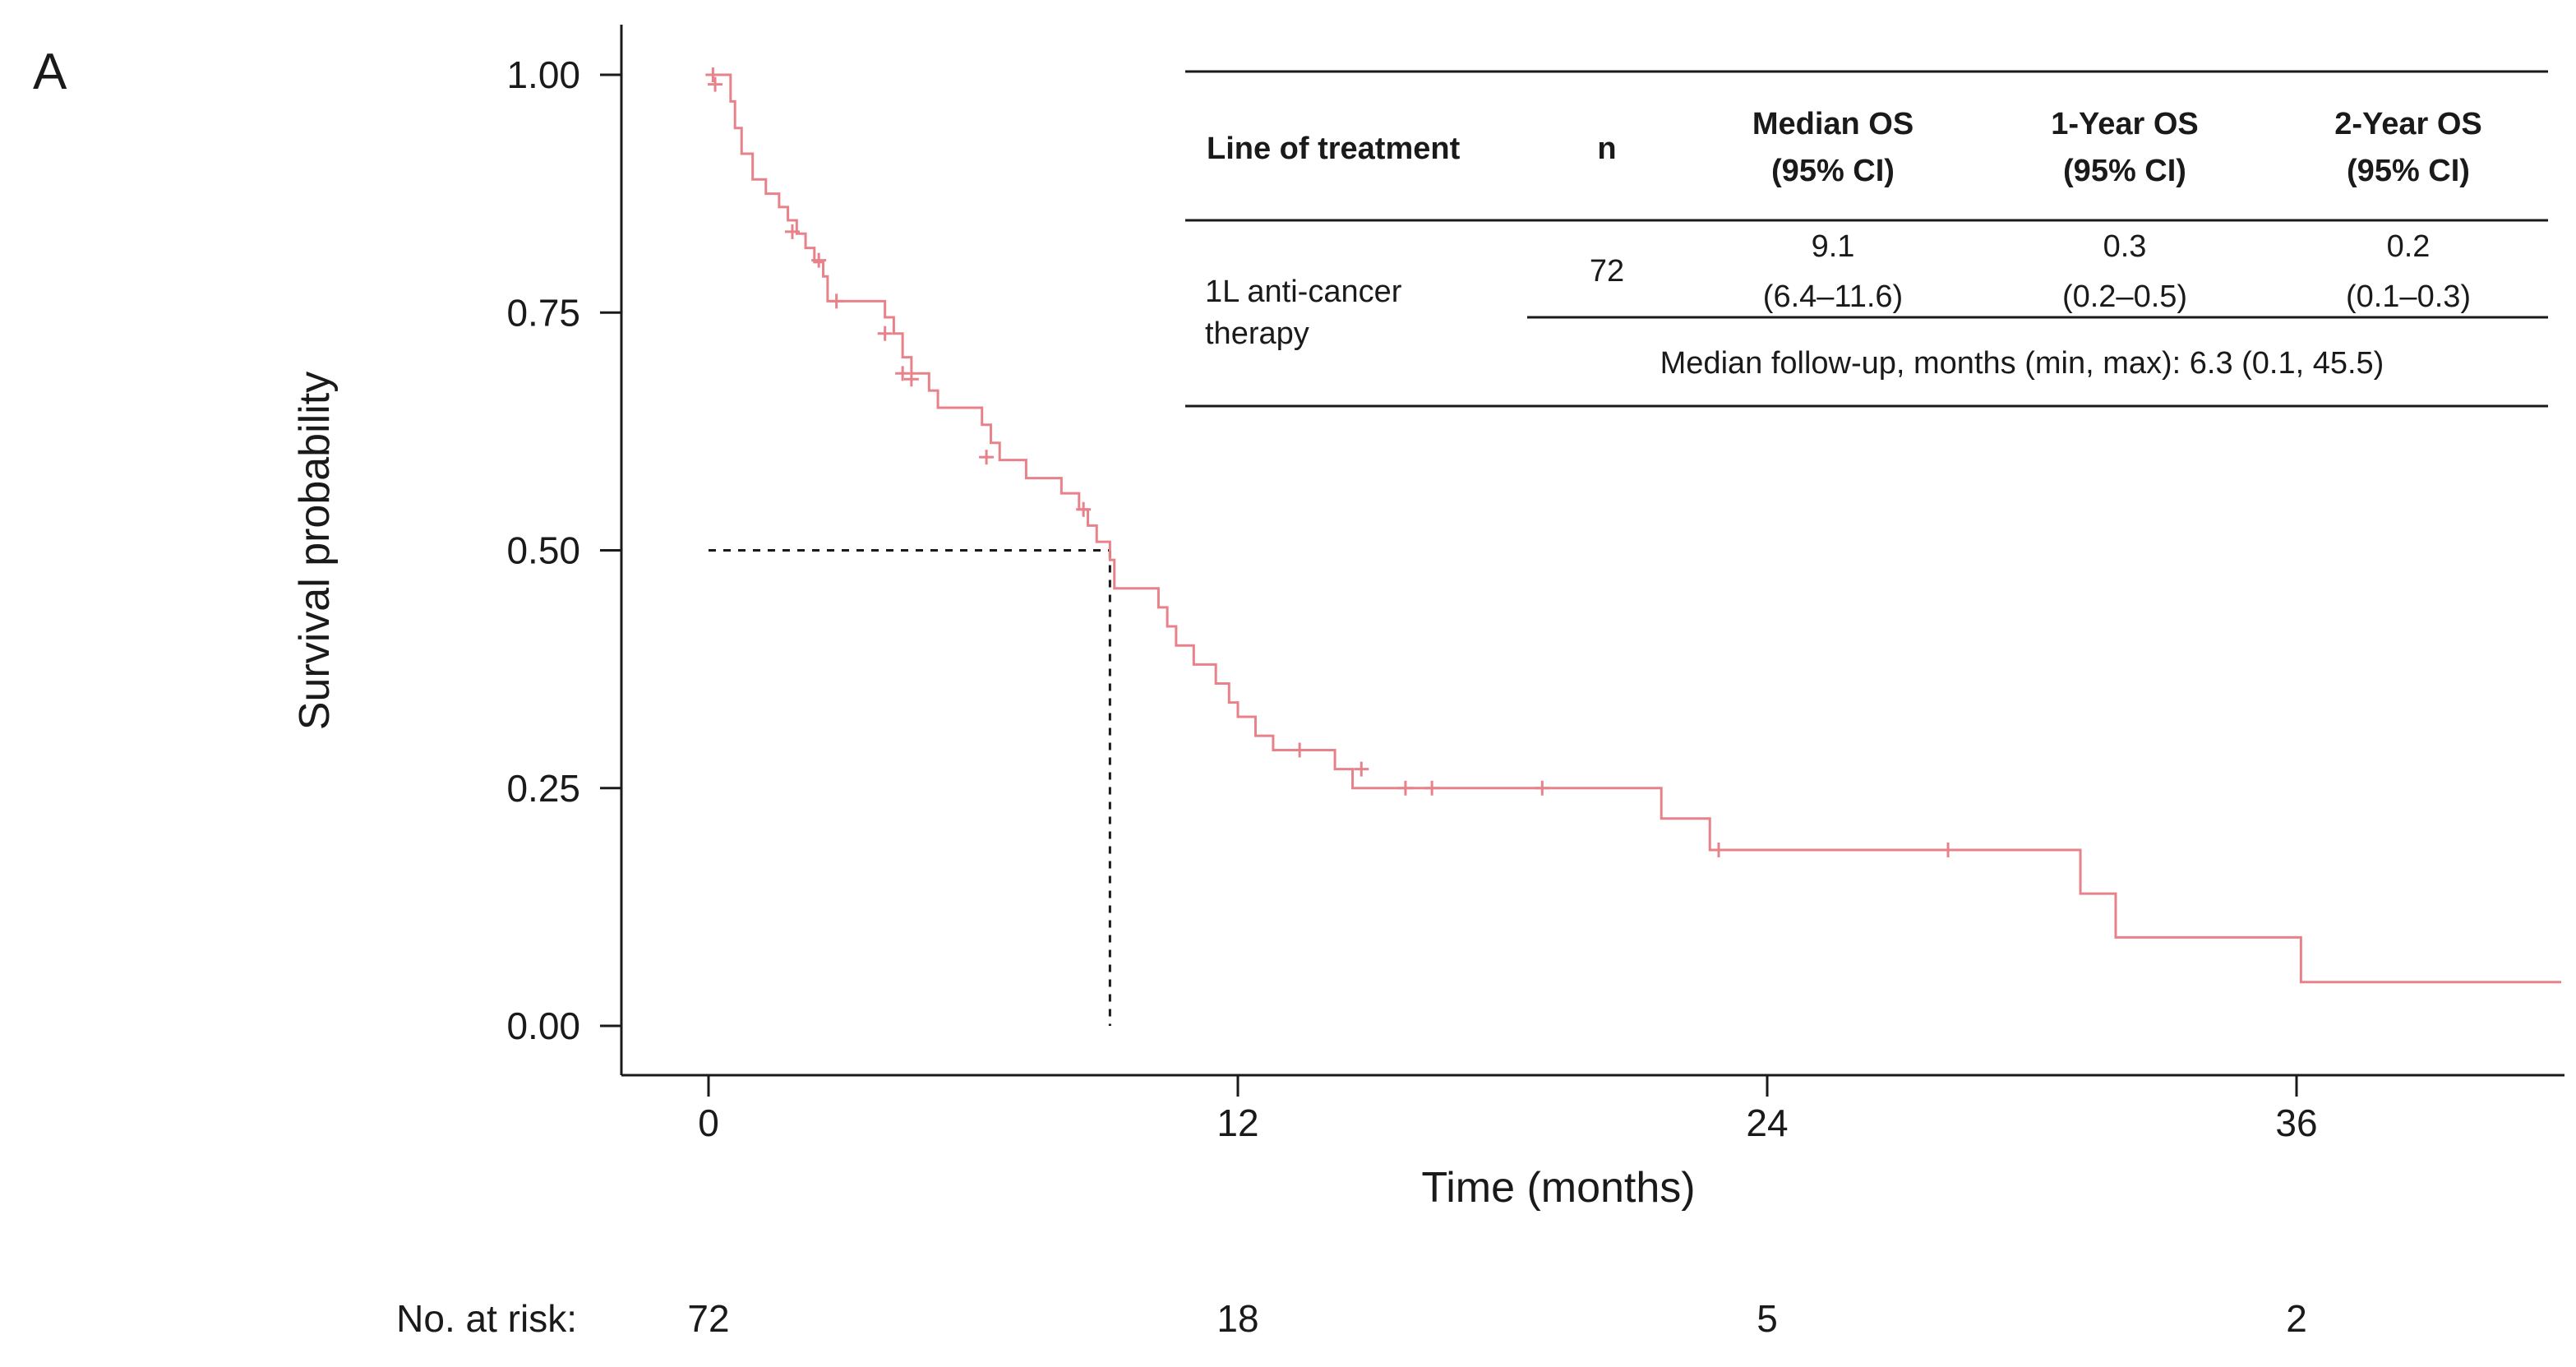 This screenshot has width=2576, height=1367. What do you see at coordinates (1607, 271) in the screenshot?
I see `table-cell-n: 72` at bounding box center [1607, 271].